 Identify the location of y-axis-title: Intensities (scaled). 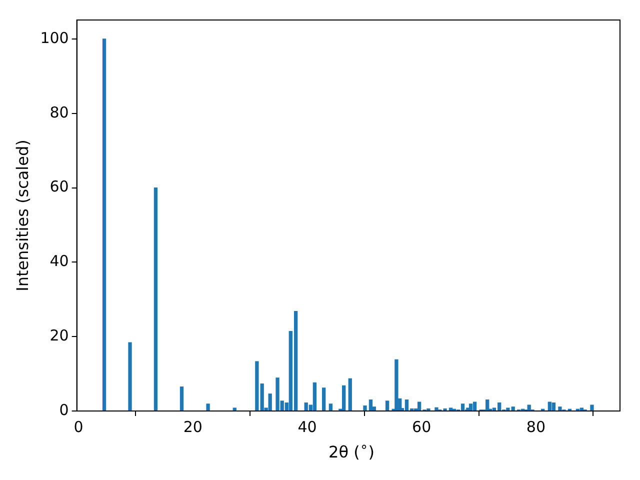
(22, 216).